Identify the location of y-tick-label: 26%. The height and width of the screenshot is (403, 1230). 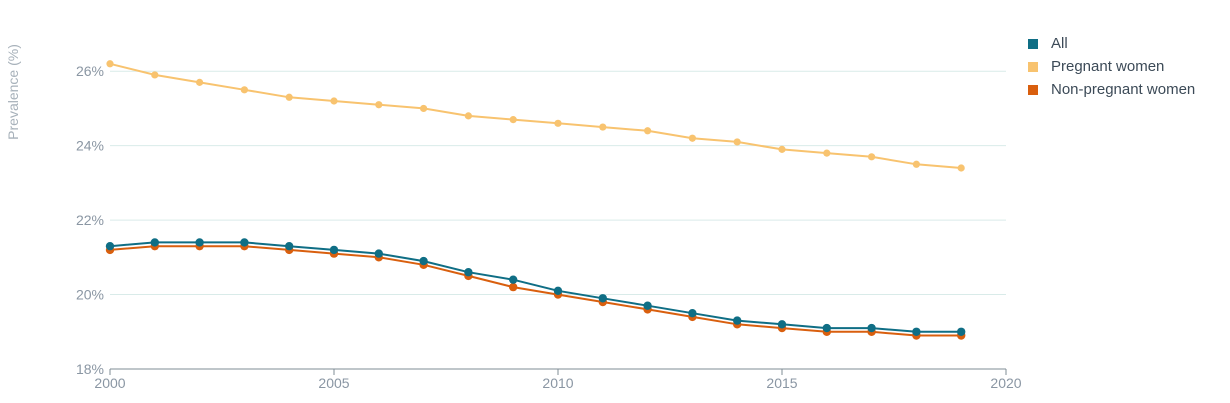
(90, 71).